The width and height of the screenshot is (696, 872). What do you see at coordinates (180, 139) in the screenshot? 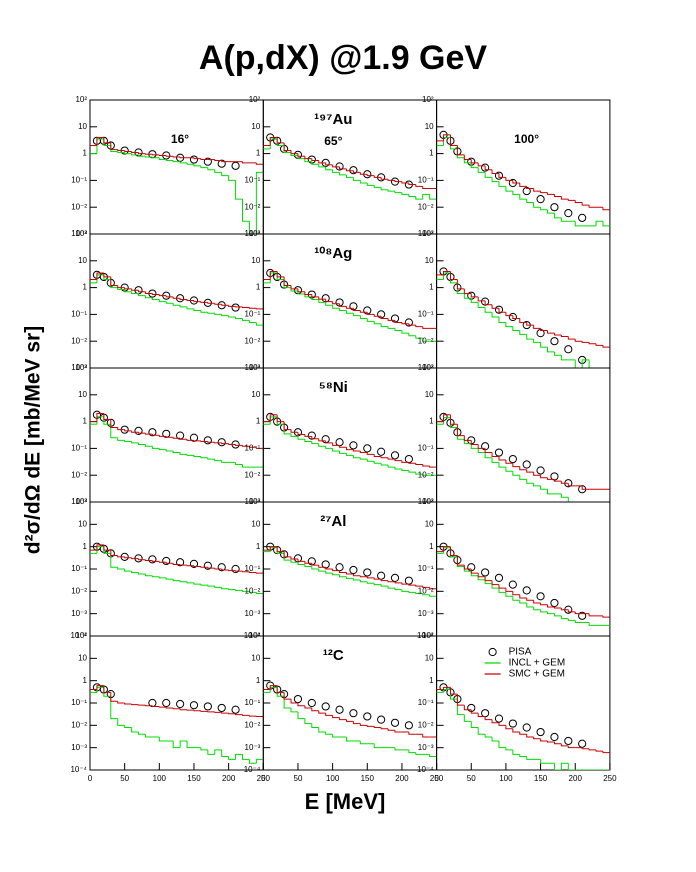
I see `angle-label: 16°` at bounding box center [180, 139].